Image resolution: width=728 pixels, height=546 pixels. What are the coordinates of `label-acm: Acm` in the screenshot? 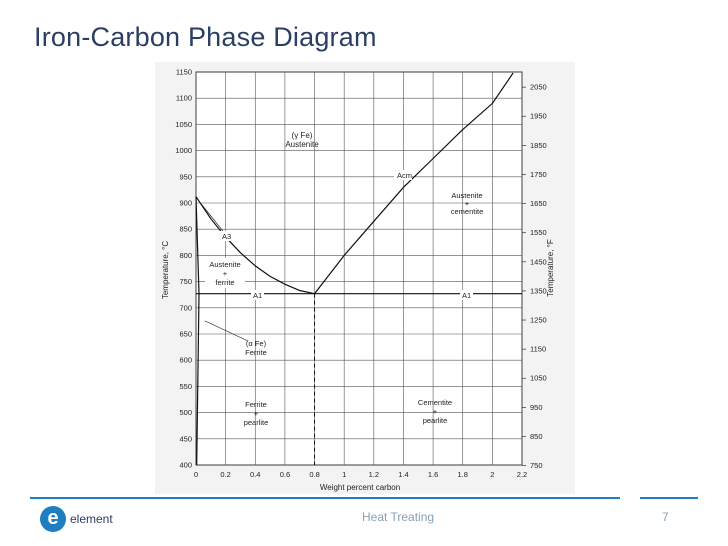 It's located at (404, 175).